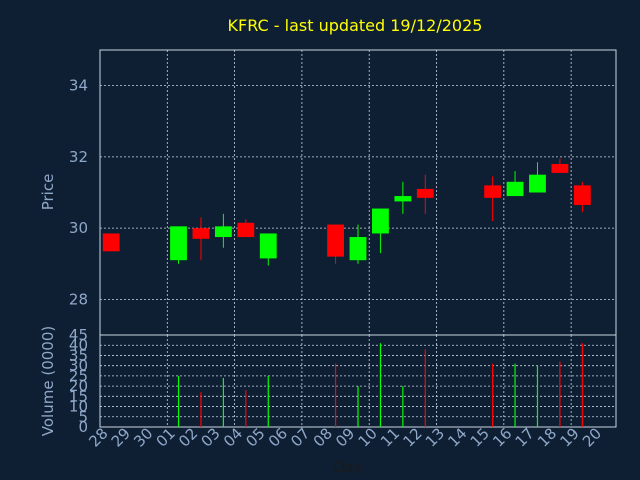 The image size is (640, 480). What do you see at coordinates (78, 335) in the screenshot?
I see `volume-y-tick-label: 45` at bounding box center [78, 335].